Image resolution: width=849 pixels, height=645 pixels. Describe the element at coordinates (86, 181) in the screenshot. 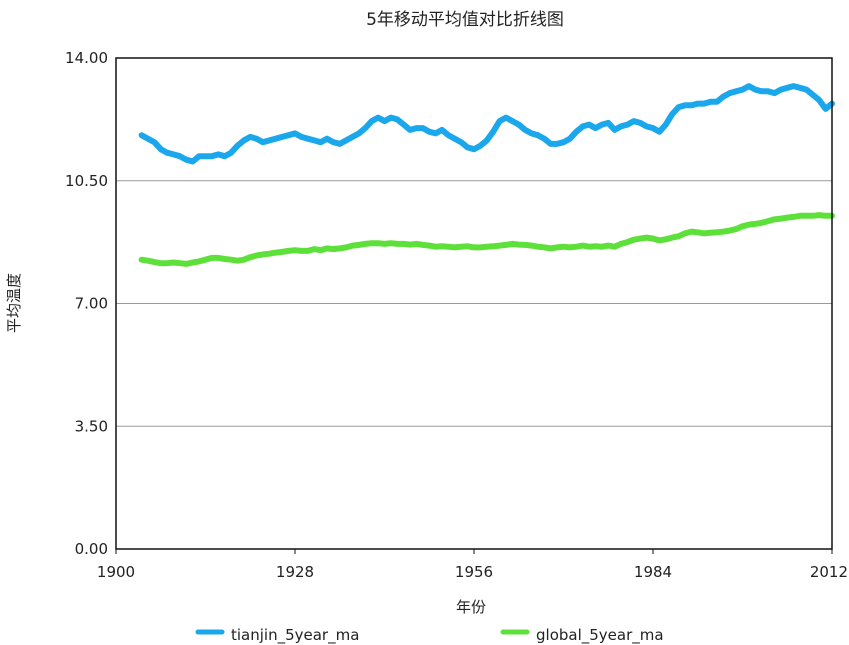

I see `y-tick-label: 10.50` at that location.